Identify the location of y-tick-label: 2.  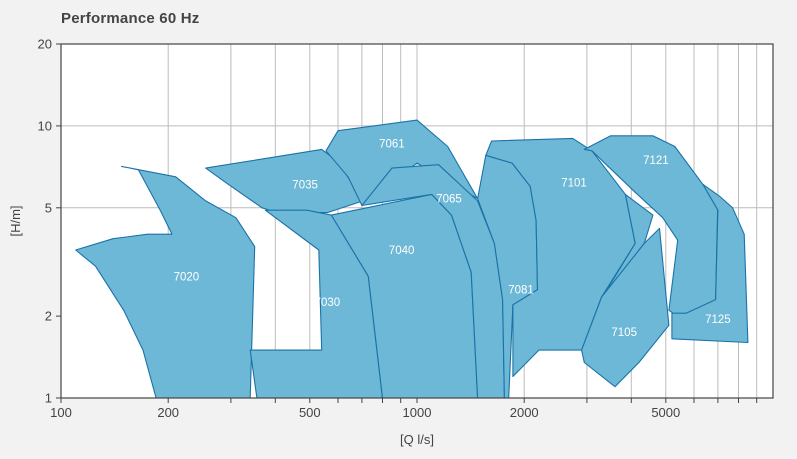
(48, 316).